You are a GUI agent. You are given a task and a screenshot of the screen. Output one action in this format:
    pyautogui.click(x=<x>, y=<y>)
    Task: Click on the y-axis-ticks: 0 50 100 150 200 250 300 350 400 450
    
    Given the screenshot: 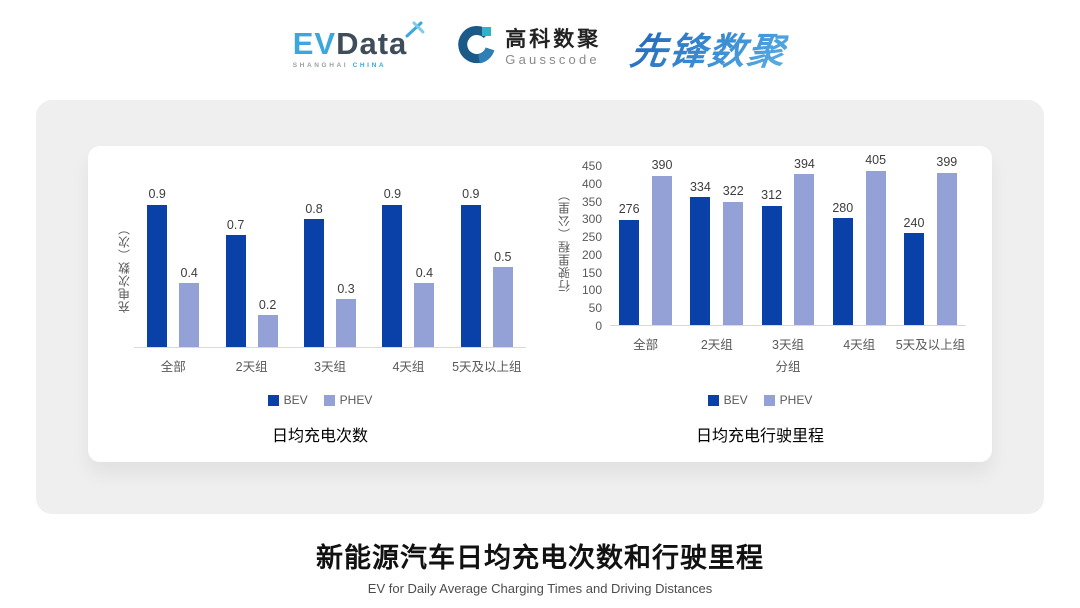 What is the action you would take?
    pyautogui.click(x=592, y=243)
    